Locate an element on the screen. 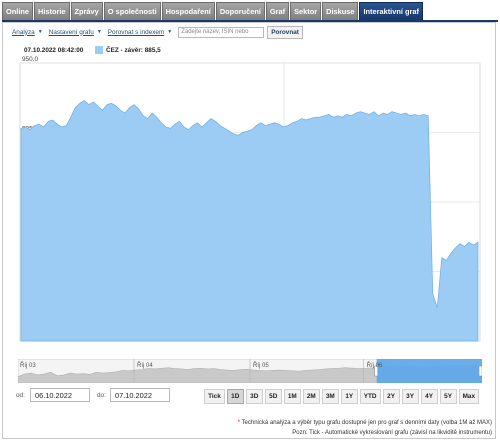 This screenshot has height=443, width=500. range-button-5d: 5D is located at coordinates (273, 396).